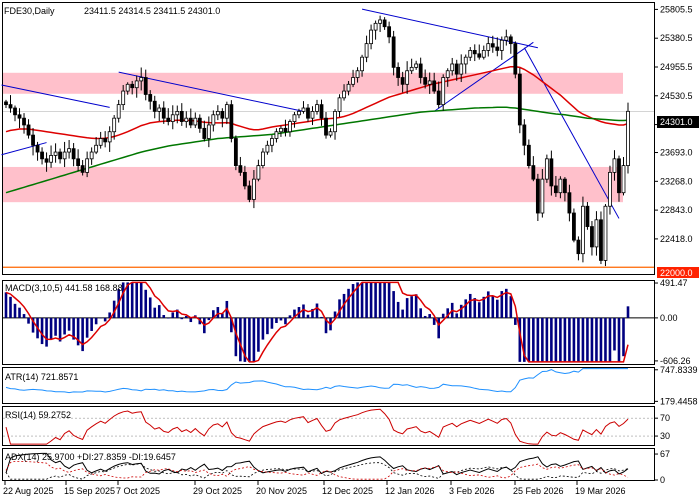 This screenshot has height=500, width=700. What do you see at coordinates (38, 415) in the screenshot?
I see `rsi-title: RSI(14) 59.2752` at bounding box center [38, 415].